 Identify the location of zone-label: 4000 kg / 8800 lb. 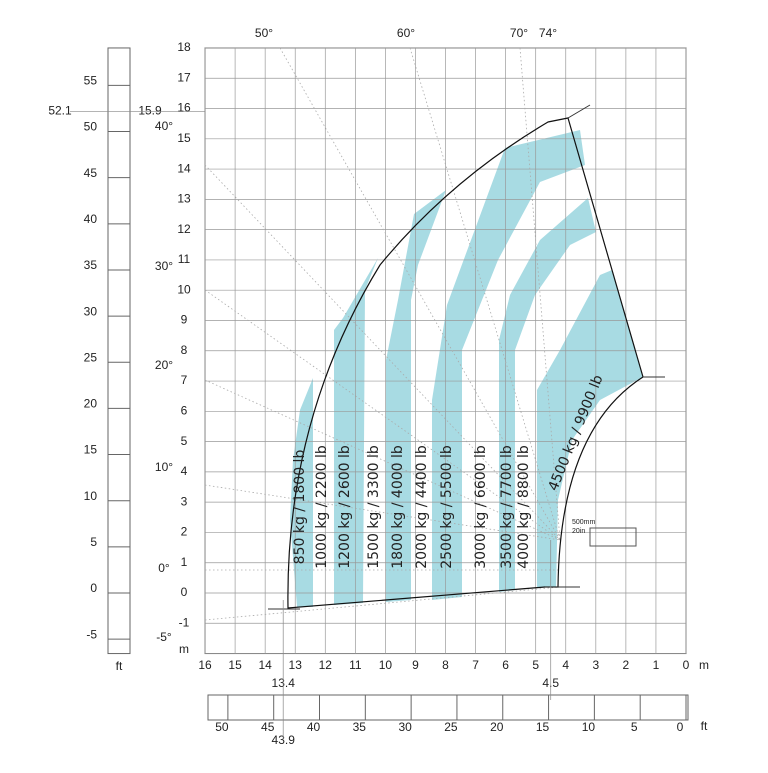
(524, 507).